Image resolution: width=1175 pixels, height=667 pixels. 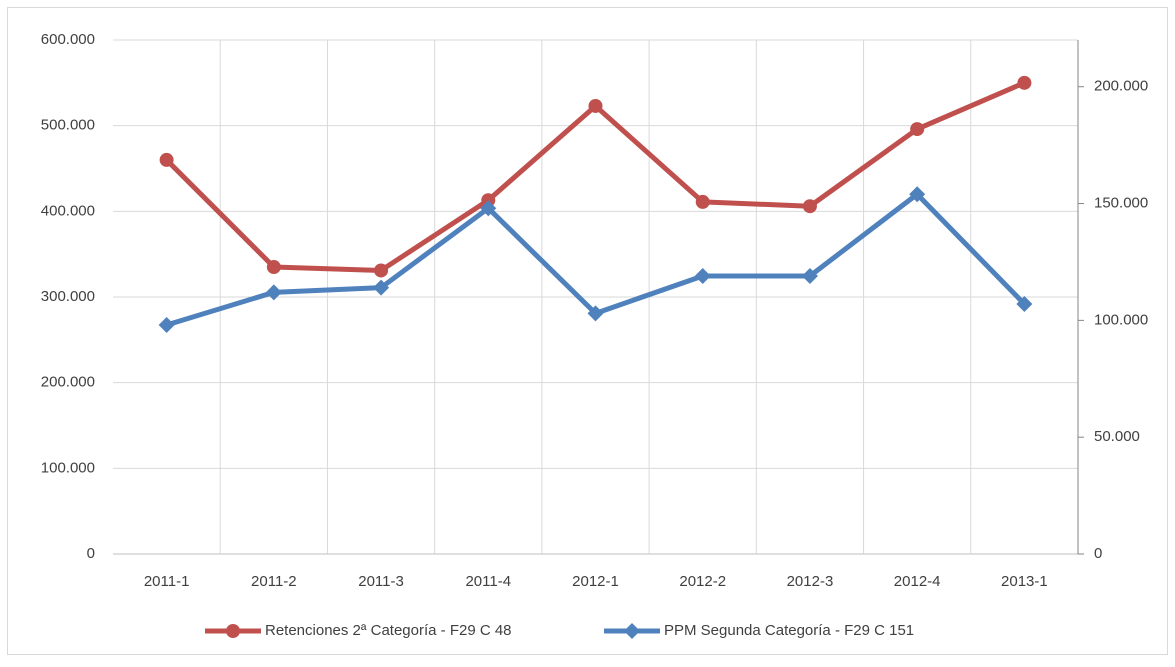 What do you see at coordinates (702, 581) in the screenshot?
I see `x-tick-label: 2012-2` at bounding box center [702, 581].